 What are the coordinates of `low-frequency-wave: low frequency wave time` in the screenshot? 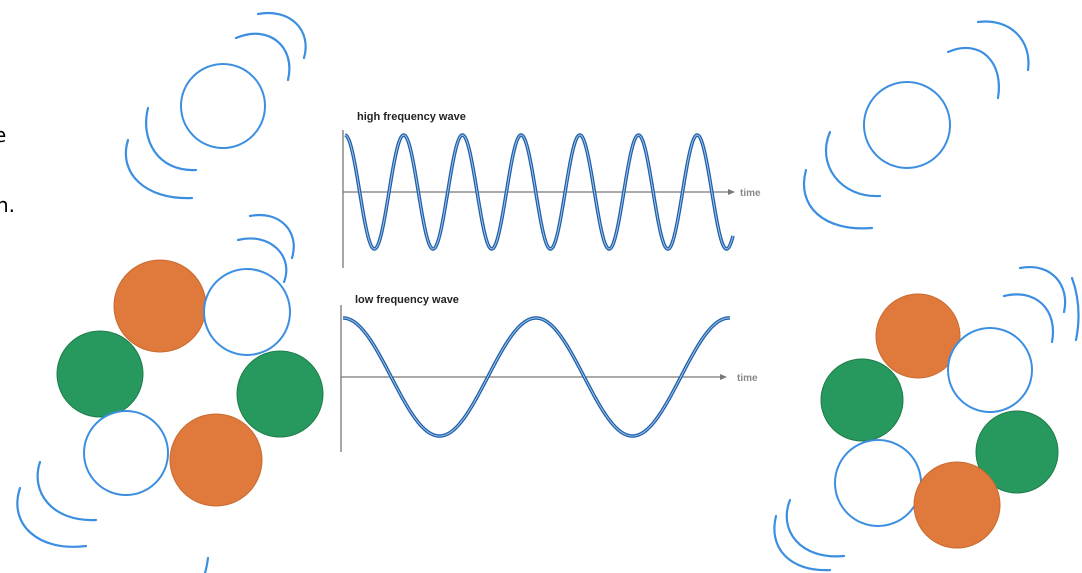 It's located at (549, 373).